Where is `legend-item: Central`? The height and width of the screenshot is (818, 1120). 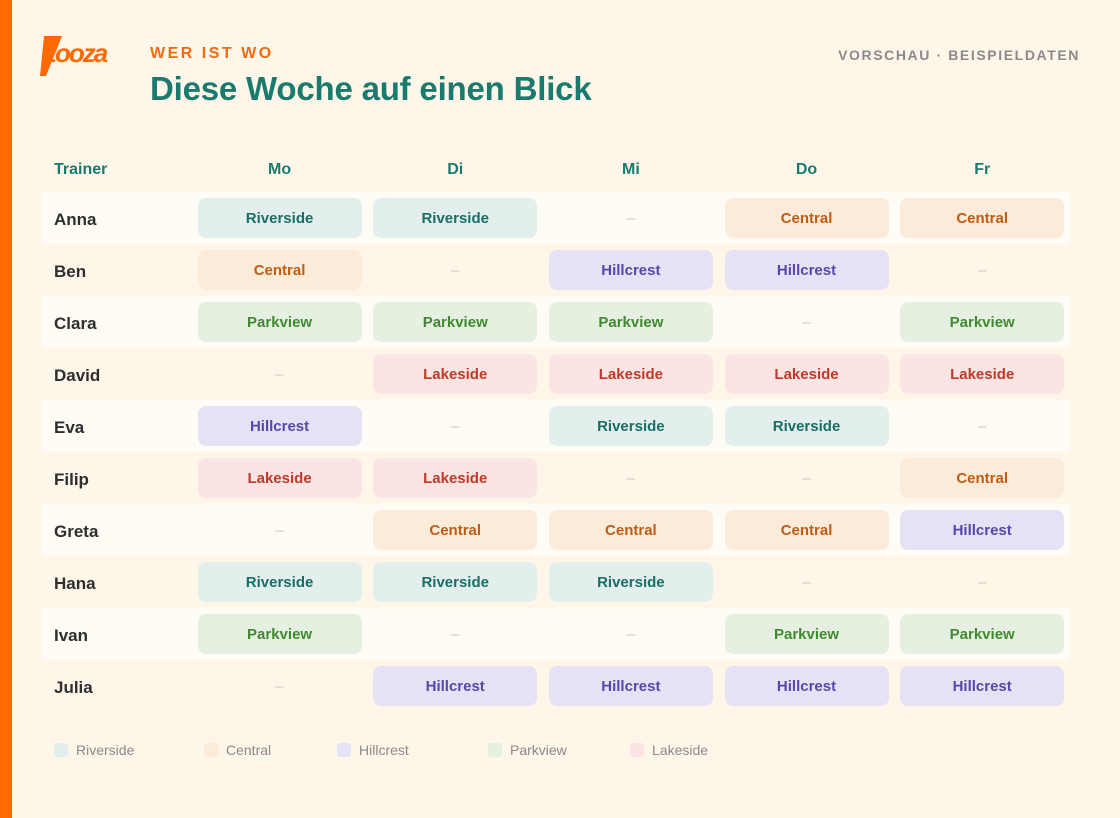
legend-item: Central is located at coordinates (270, 750).